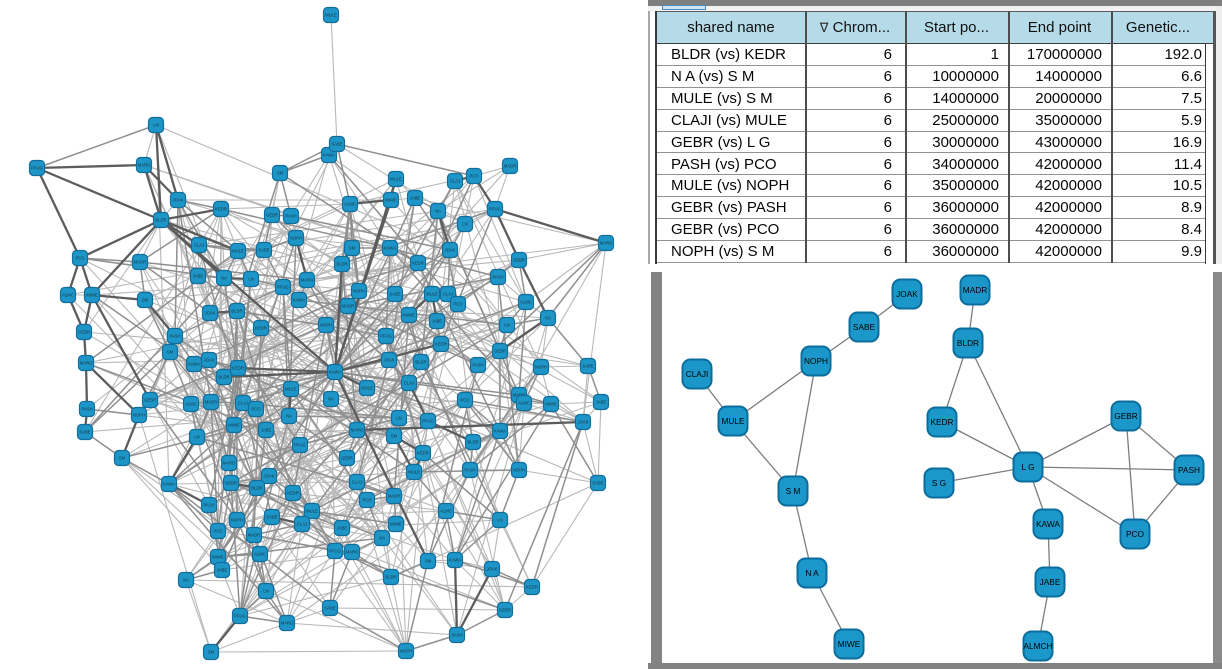 The width and height of the screenshot is (1222, 669). Describe the element at coordinates (1037, 646) in the screenshot. I see `svg-text: ALMCH` at that location.